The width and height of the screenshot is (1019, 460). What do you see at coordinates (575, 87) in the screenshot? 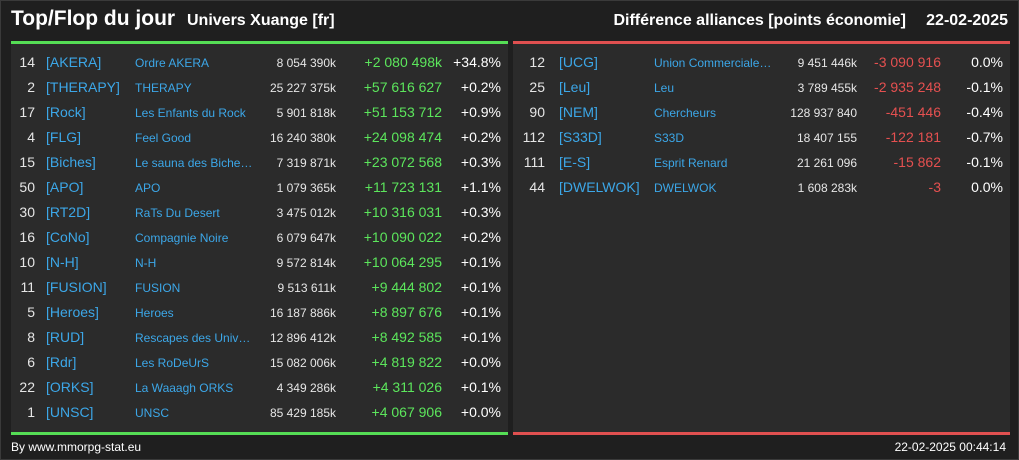
I see `alliance-tag-link: [Leu]` at bounding box center [575, 87].